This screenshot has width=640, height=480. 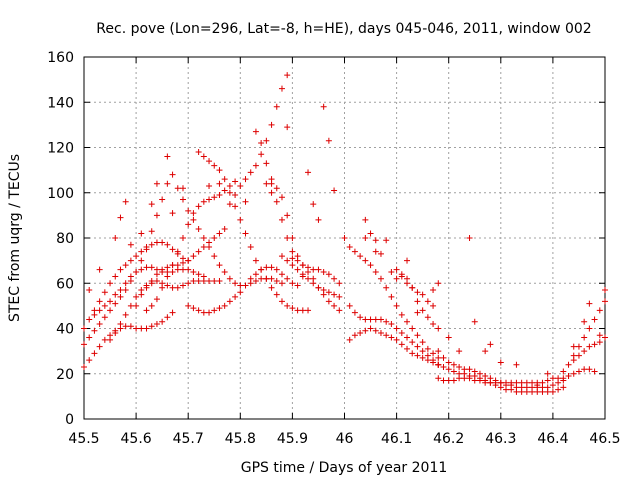 What do you see at coordinates (65, 239) in the screenshot?
I see `y-tick-label: 80` at bounding box center [65, 239].